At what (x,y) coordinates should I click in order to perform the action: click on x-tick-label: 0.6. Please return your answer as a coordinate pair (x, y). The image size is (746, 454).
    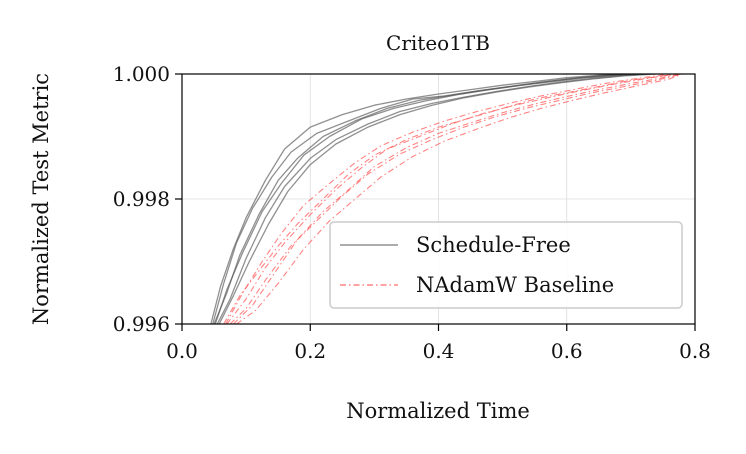
    Looking at the image, I should click on (567, 351).